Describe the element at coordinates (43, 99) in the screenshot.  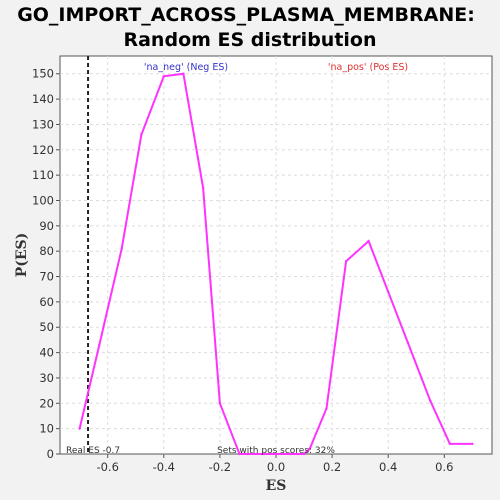
I see `y-tick-label: 140` at that location.